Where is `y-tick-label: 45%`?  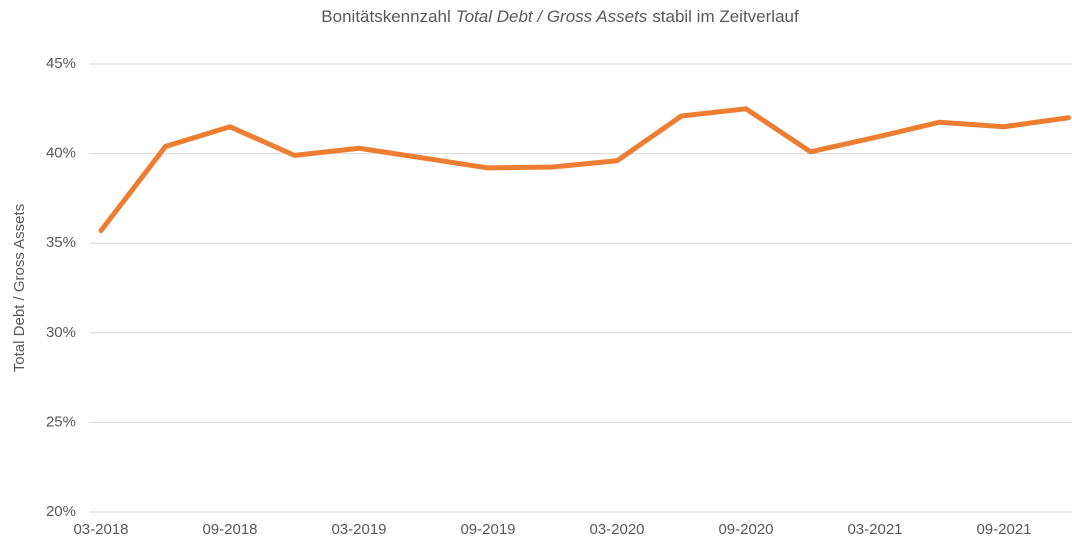 y-tick-label: 45% is located at coordinates (61, 63).